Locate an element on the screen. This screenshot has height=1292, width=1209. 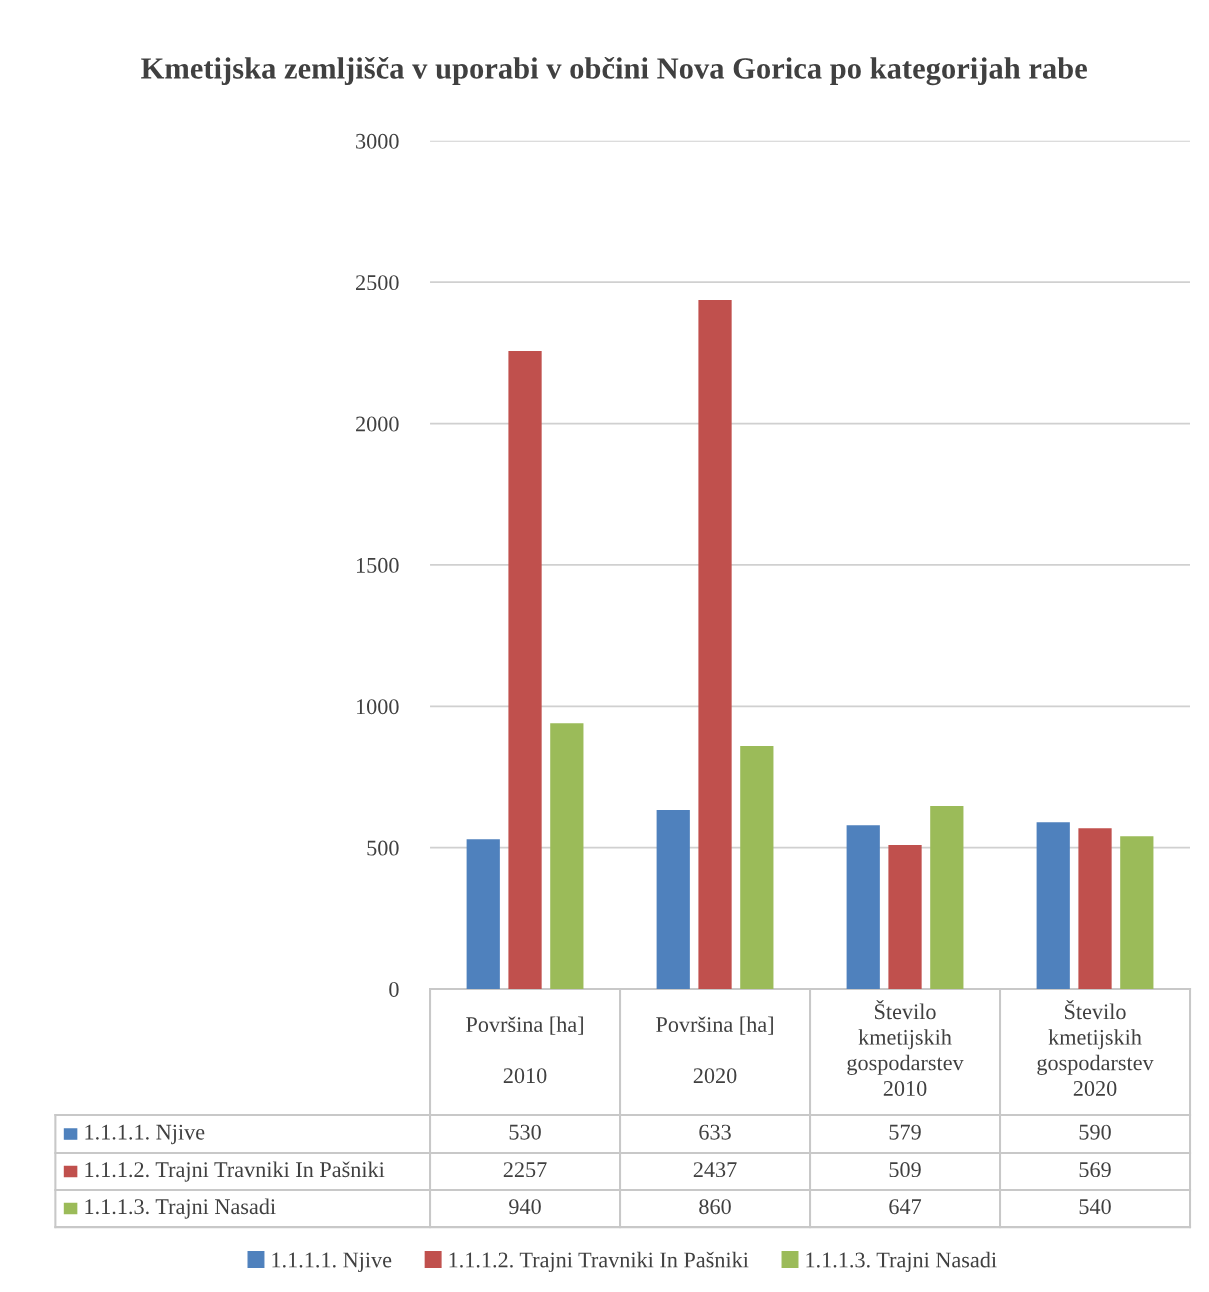
chart-title: Kmetijska zemljišča v uporabi v občini Nova Gorica po kategorijah rabe is located at coordinates (614, 71).